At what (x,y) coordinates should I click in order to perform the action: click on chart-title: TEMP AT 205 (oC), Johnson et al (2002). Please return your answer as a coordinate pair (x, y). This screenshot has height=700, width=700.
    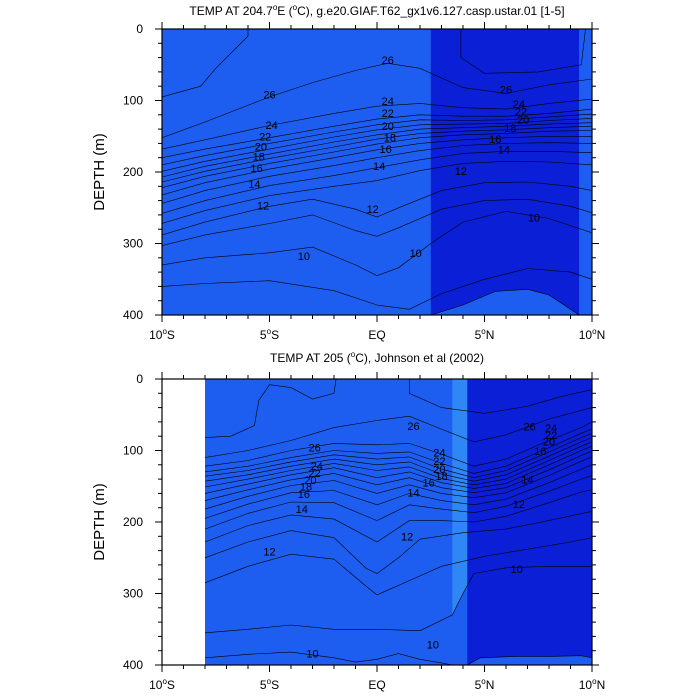
    Looking at the image, I should click on (377, 357).